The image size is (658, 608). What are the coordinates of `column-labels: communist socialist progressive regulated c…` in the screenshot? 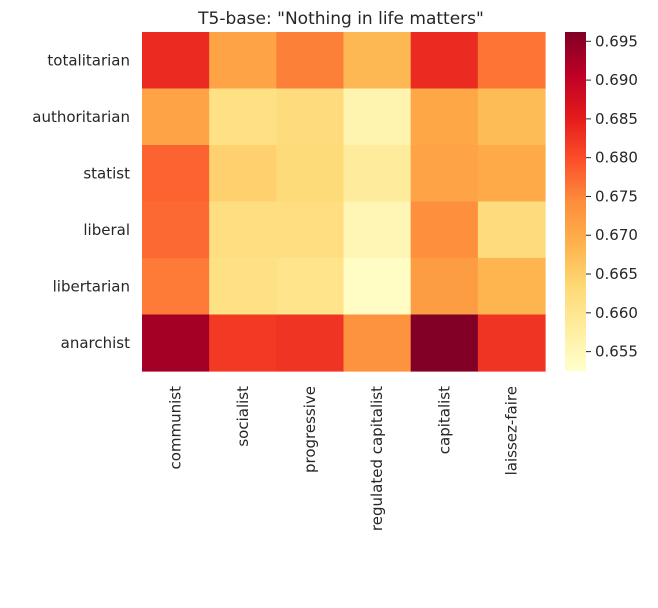 It's located at (344, 458).